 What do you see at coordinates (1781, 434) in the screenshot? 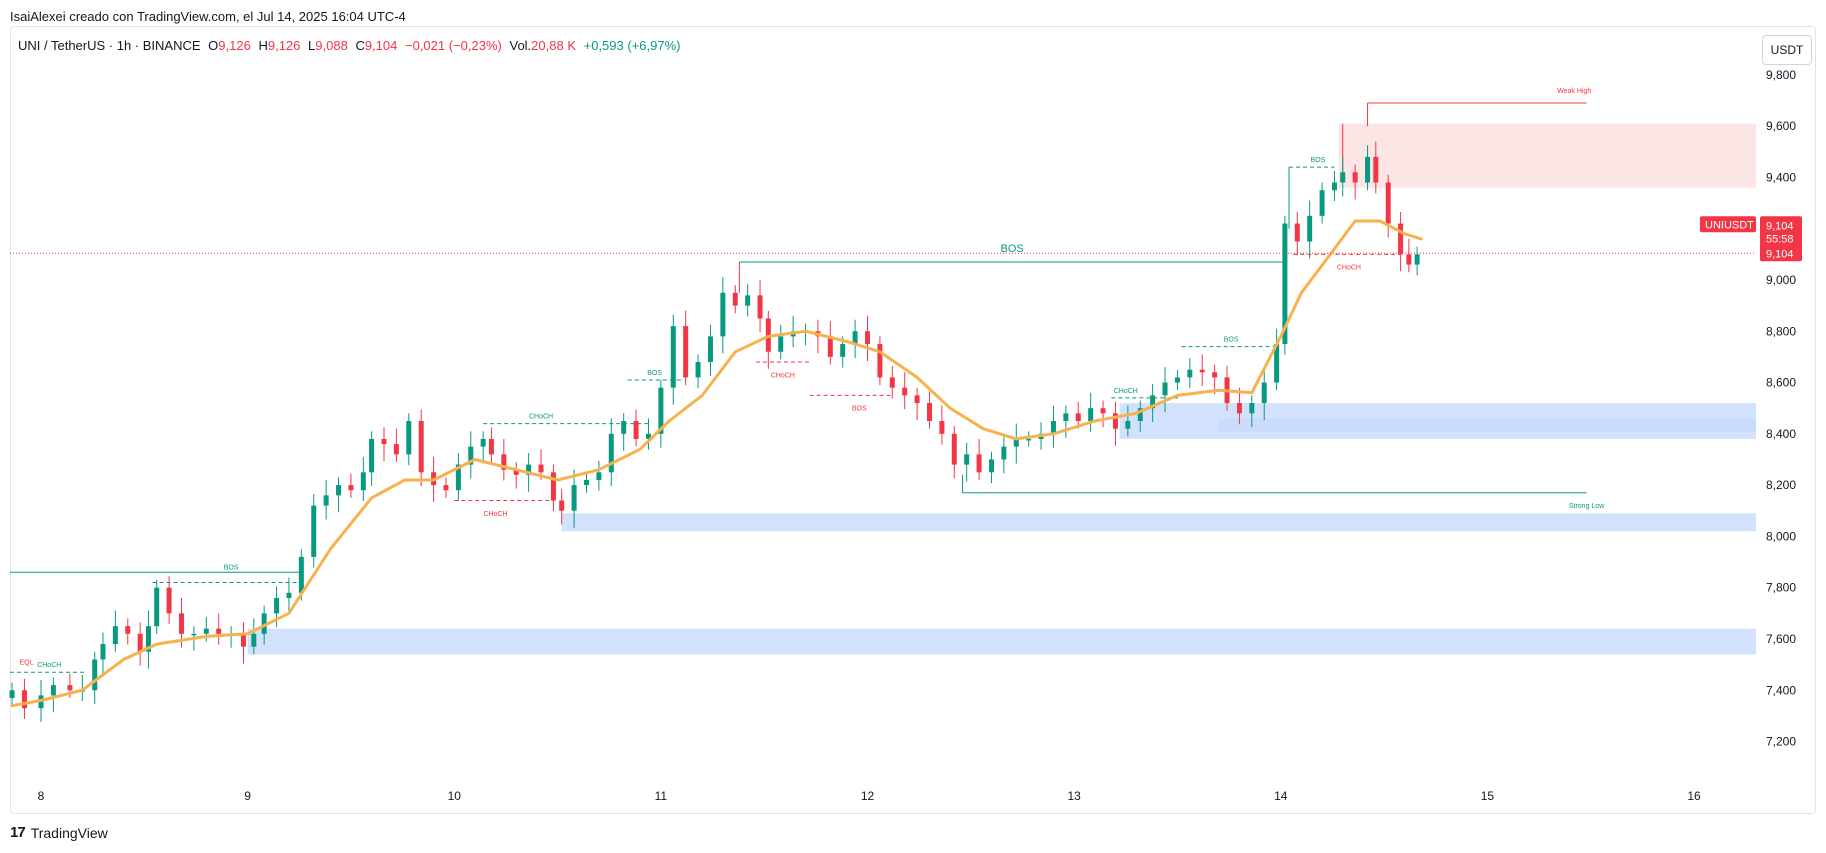
I see `y-tick-label: 8,400` at bounding box center [1781, 434].